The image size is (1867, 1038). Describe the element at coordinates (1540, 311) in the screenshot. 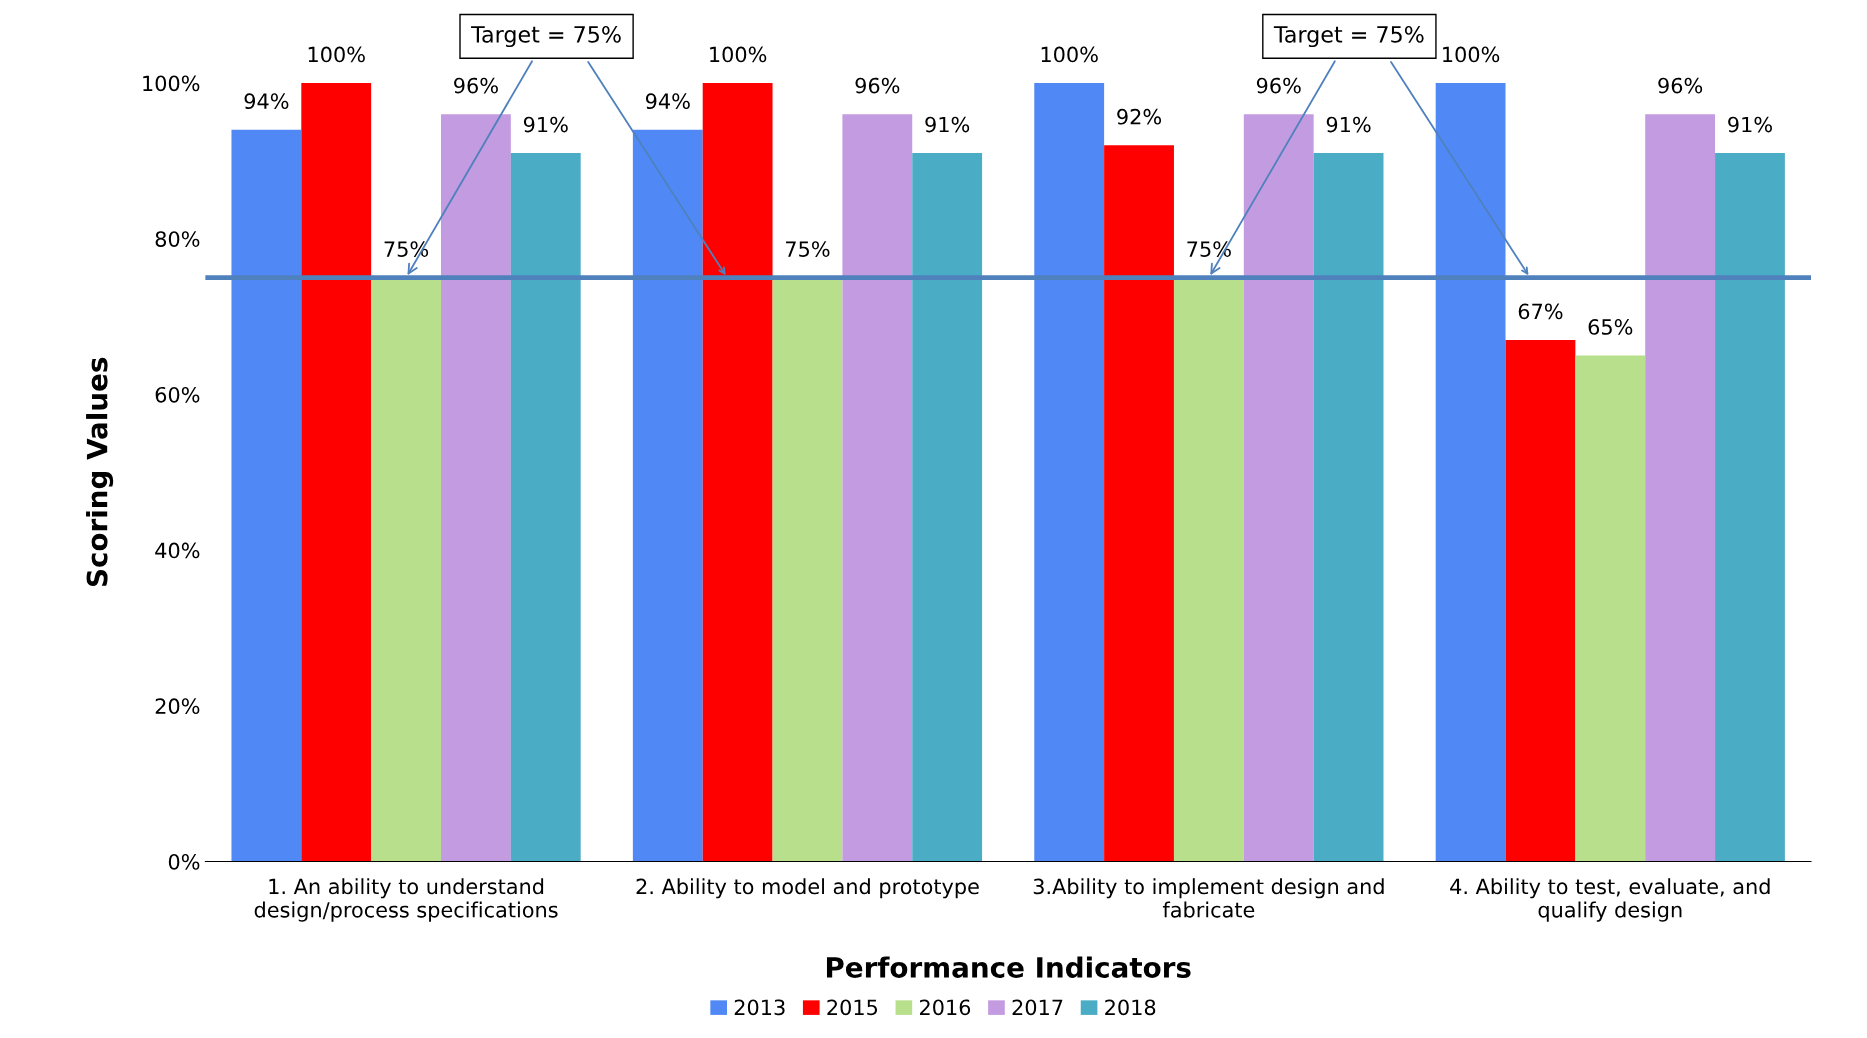

I see `data-label: 67%` at that location.